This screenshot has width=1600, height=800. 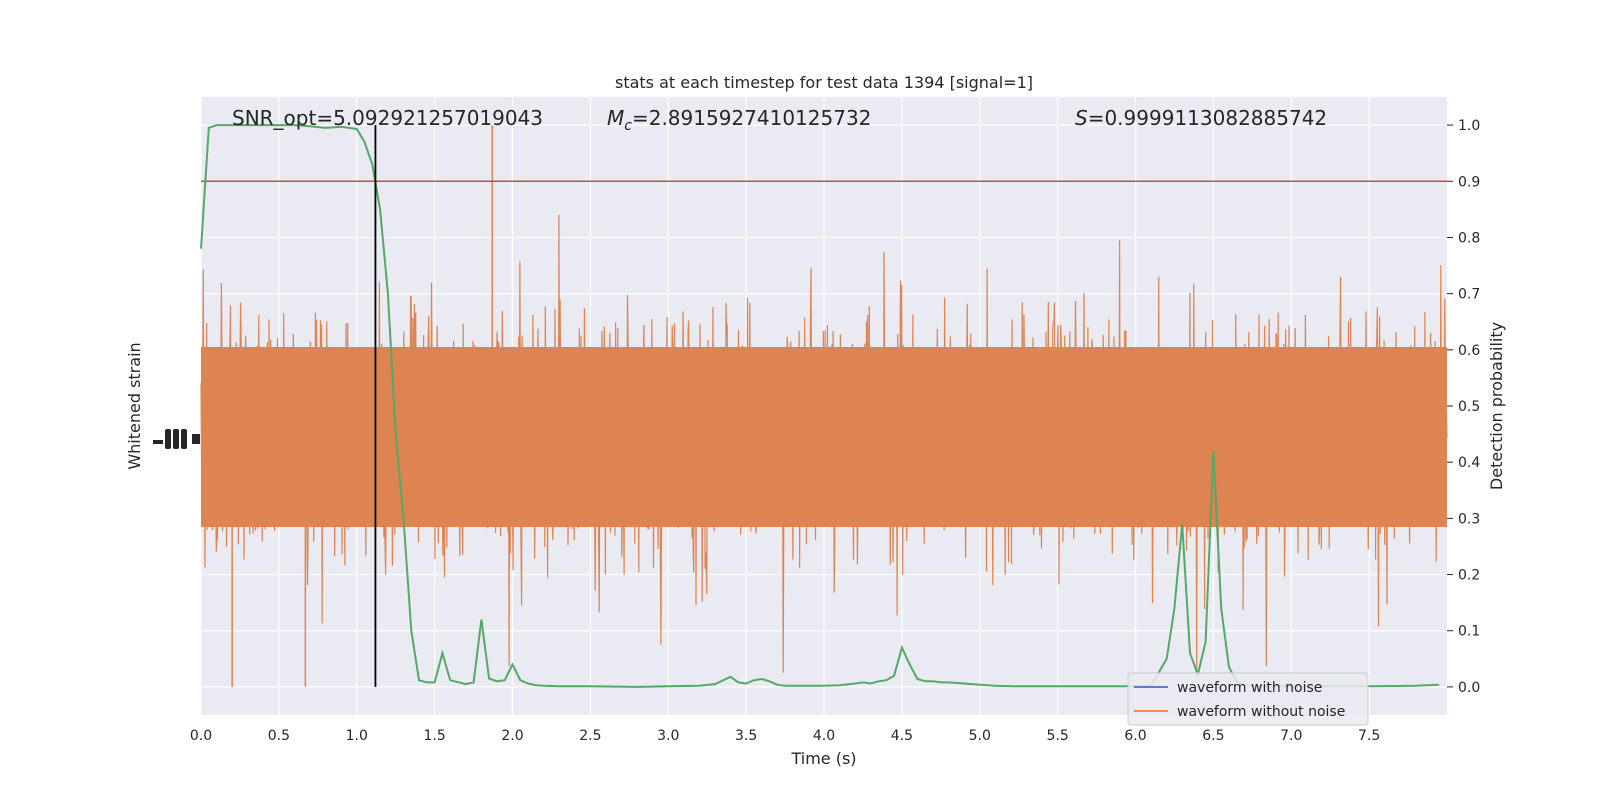 I want to click on x-tick-label: 4.0, so click(x=824, y=736).